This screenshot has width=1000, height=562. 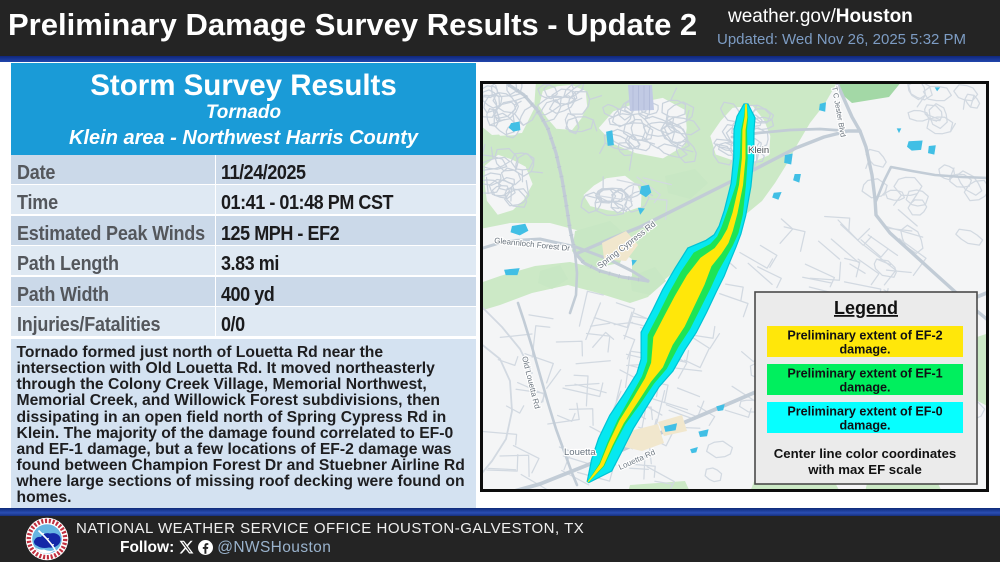 What do you see at coordinates (580, 452) in the screenshot?
I see `svg-text: Louetta` at bounding box center [580, 452].